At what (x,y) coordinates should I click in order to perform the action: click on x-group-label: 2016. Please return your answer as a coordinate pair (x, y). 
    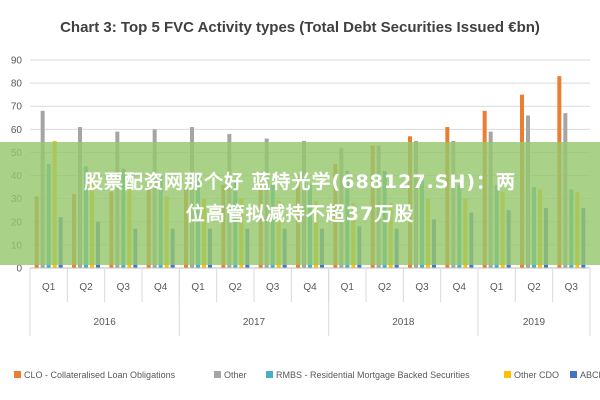
    Looking at the image, I should click on (105, 322).